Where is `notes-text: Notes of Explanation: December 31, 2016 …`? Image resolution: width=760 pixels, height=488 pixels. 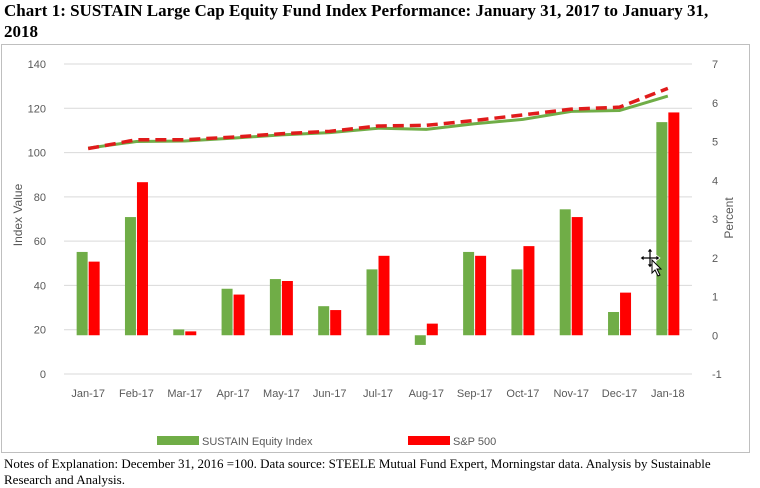
notes-text: Notes of Explanation: December 31, 2016 … is located at coordinates (357, 471).